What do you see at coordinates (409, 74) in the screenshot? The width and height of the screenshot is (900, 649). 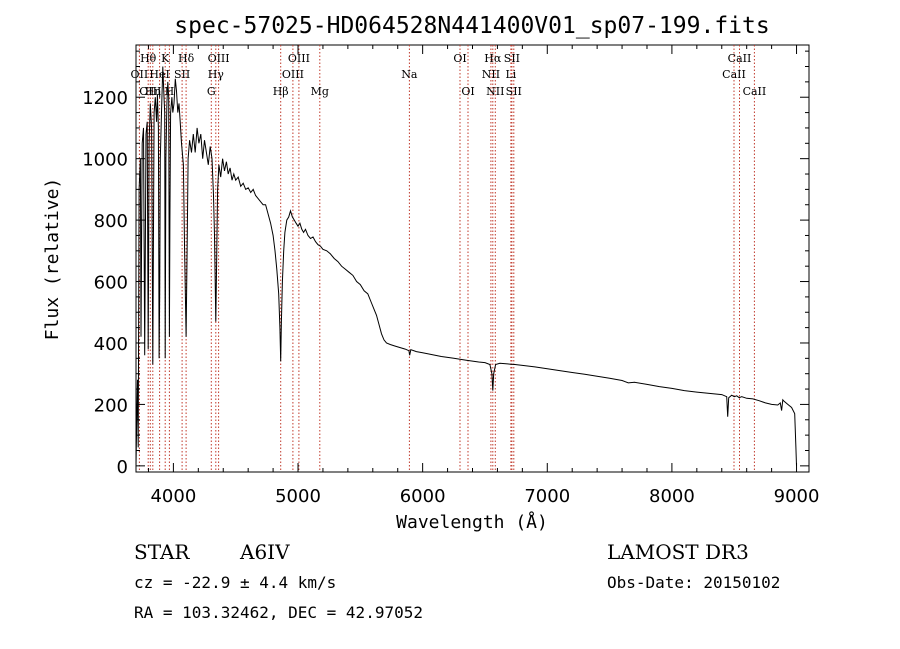 I see `spectral-line-label: Na` at bounding box center [409, 74].